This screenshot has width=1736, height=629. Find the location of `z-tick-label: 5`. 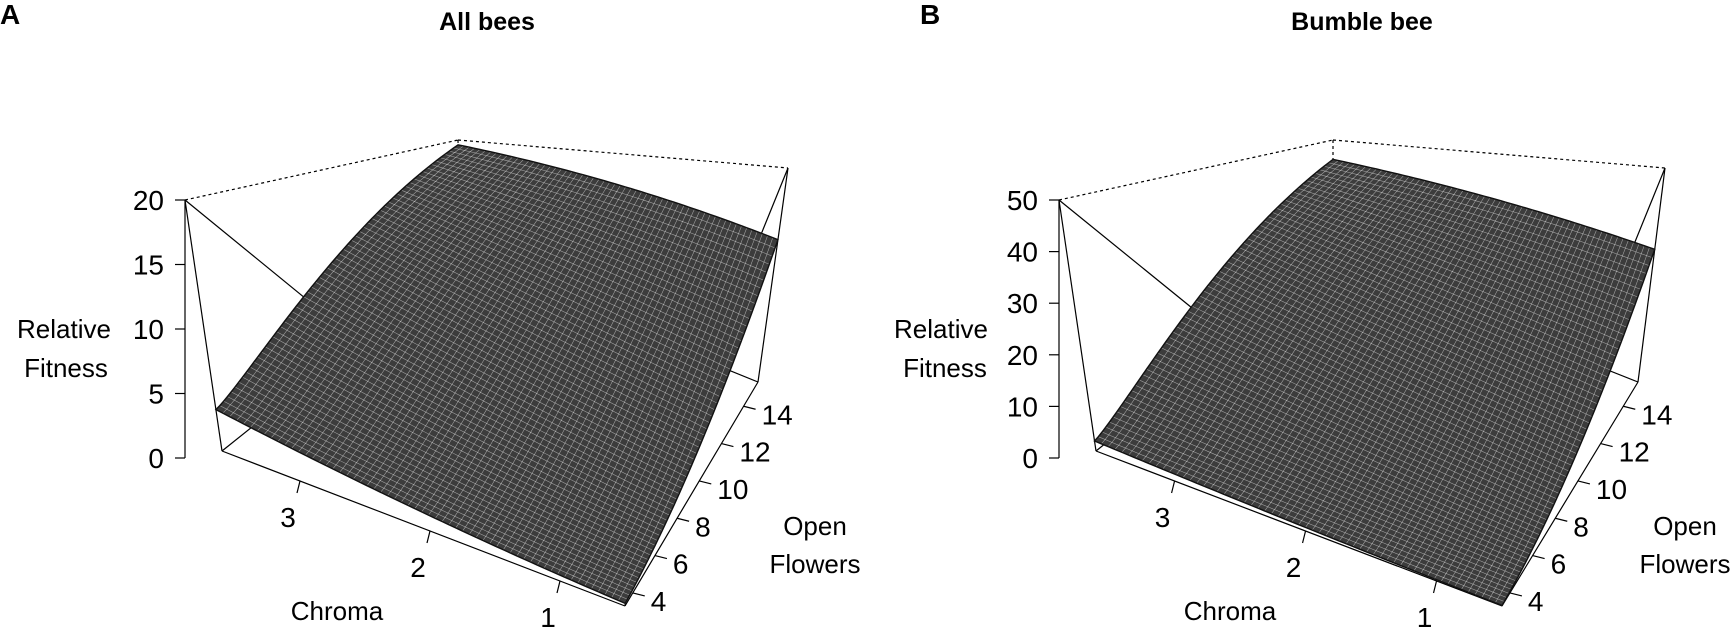

z-tick-label: 5 is located at coordinates (156, 394).